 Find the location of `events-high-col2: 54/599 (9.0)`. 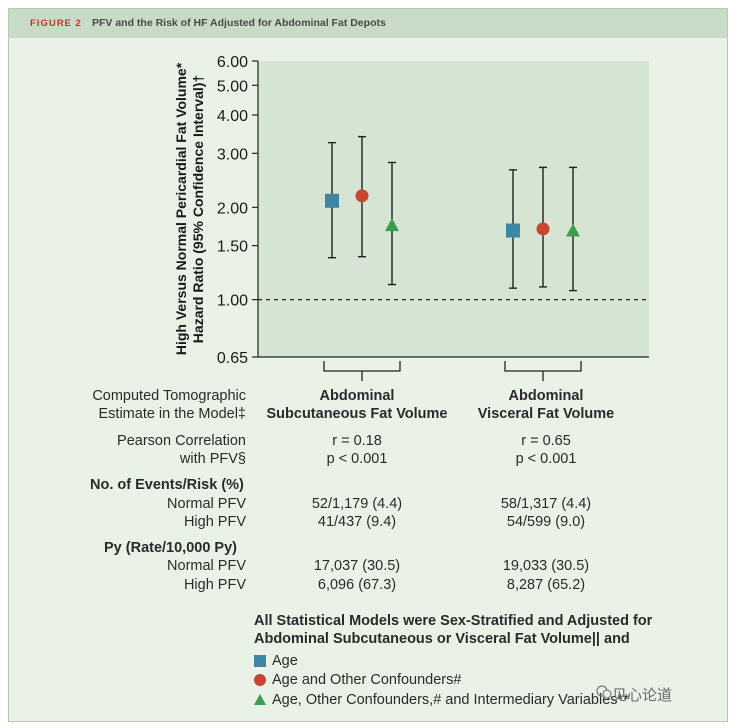

events-high-col2: 54/599 (9.0) is located at coordinates (546, 522).